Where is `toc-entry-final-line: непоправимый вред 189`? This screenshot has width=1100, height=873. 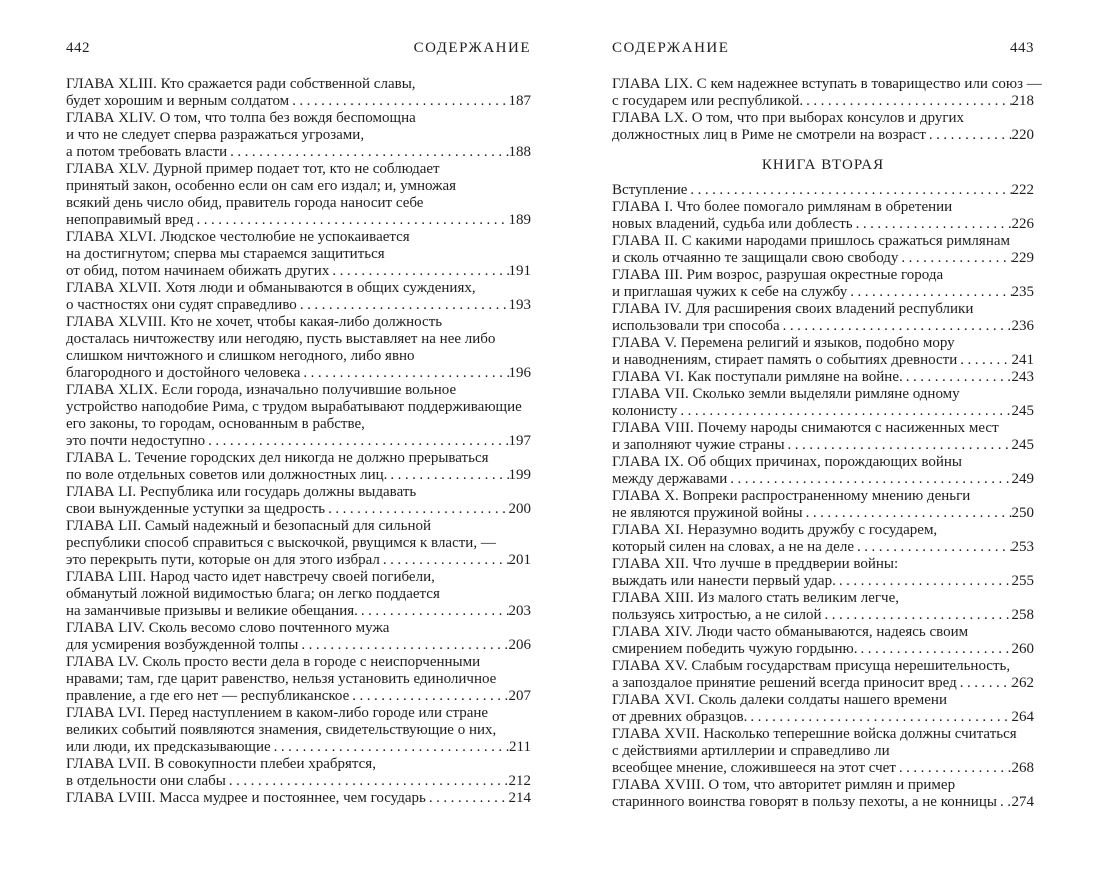
toc-entry-final-line: непоправимый вред 189 is located at coordinates (298, 220).